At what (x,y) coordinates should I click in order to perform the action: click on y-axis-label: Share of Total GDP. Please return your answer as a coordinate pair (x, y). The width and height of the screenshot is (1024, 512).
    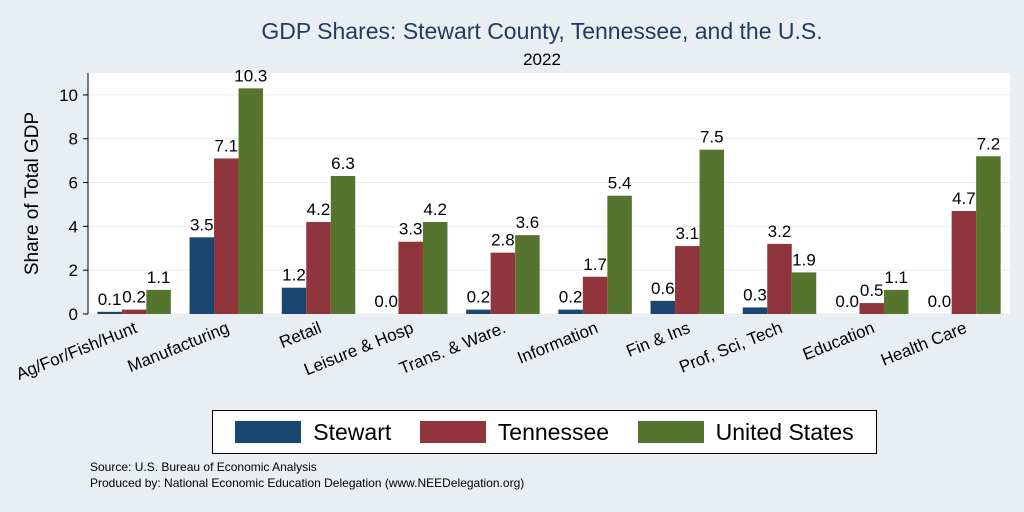
    Looking at the image, I should click on (32, 193).